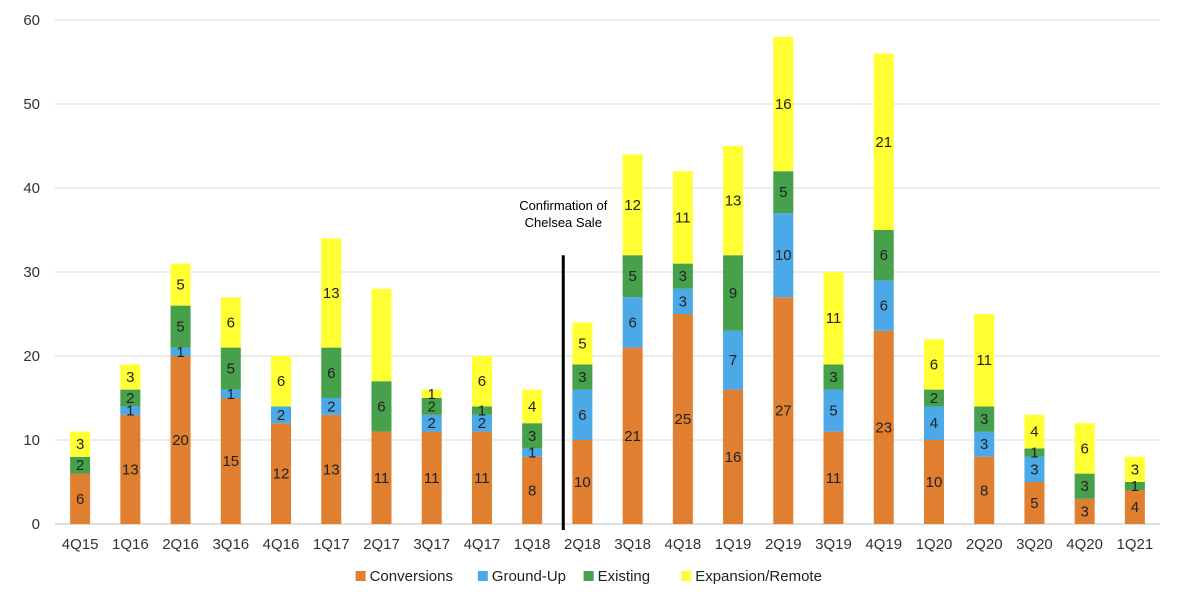  What do you see at coordinates (36, 524) in the screenshot?
I see `y-tick-label: 0` at bounding box center [36, 524].